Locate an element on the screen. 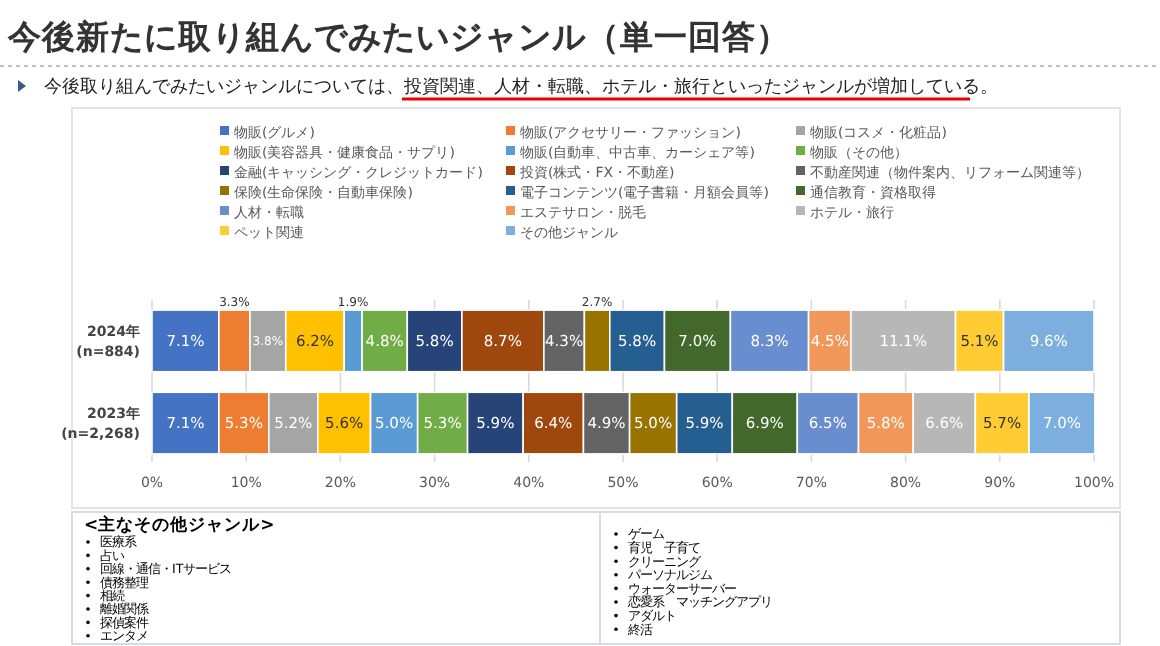 The image size is (1160, 646). text: <主なその他ジャンル> is located at coordinates (179, 524).